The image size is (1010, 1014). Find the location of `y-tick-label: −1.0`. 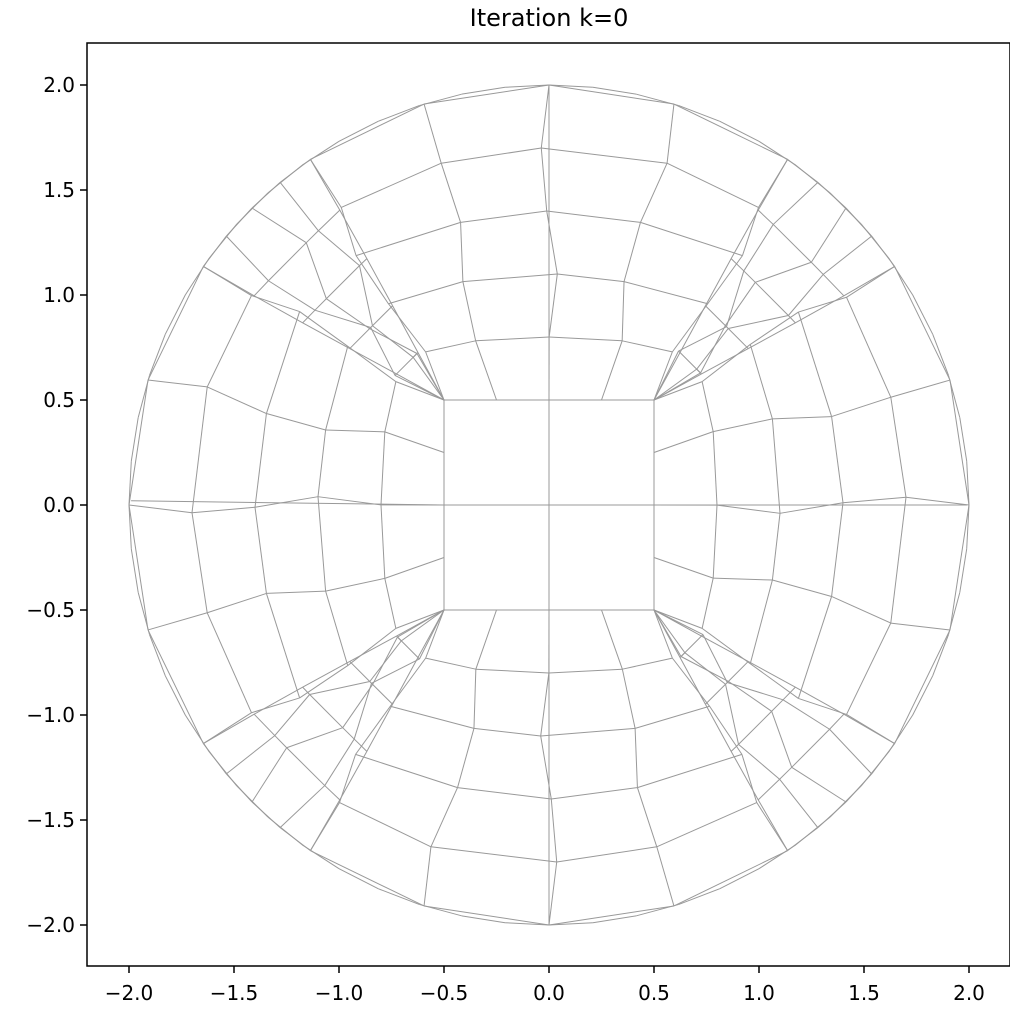

y-tick-label: −1.0 is located at coordinates (50, 715).